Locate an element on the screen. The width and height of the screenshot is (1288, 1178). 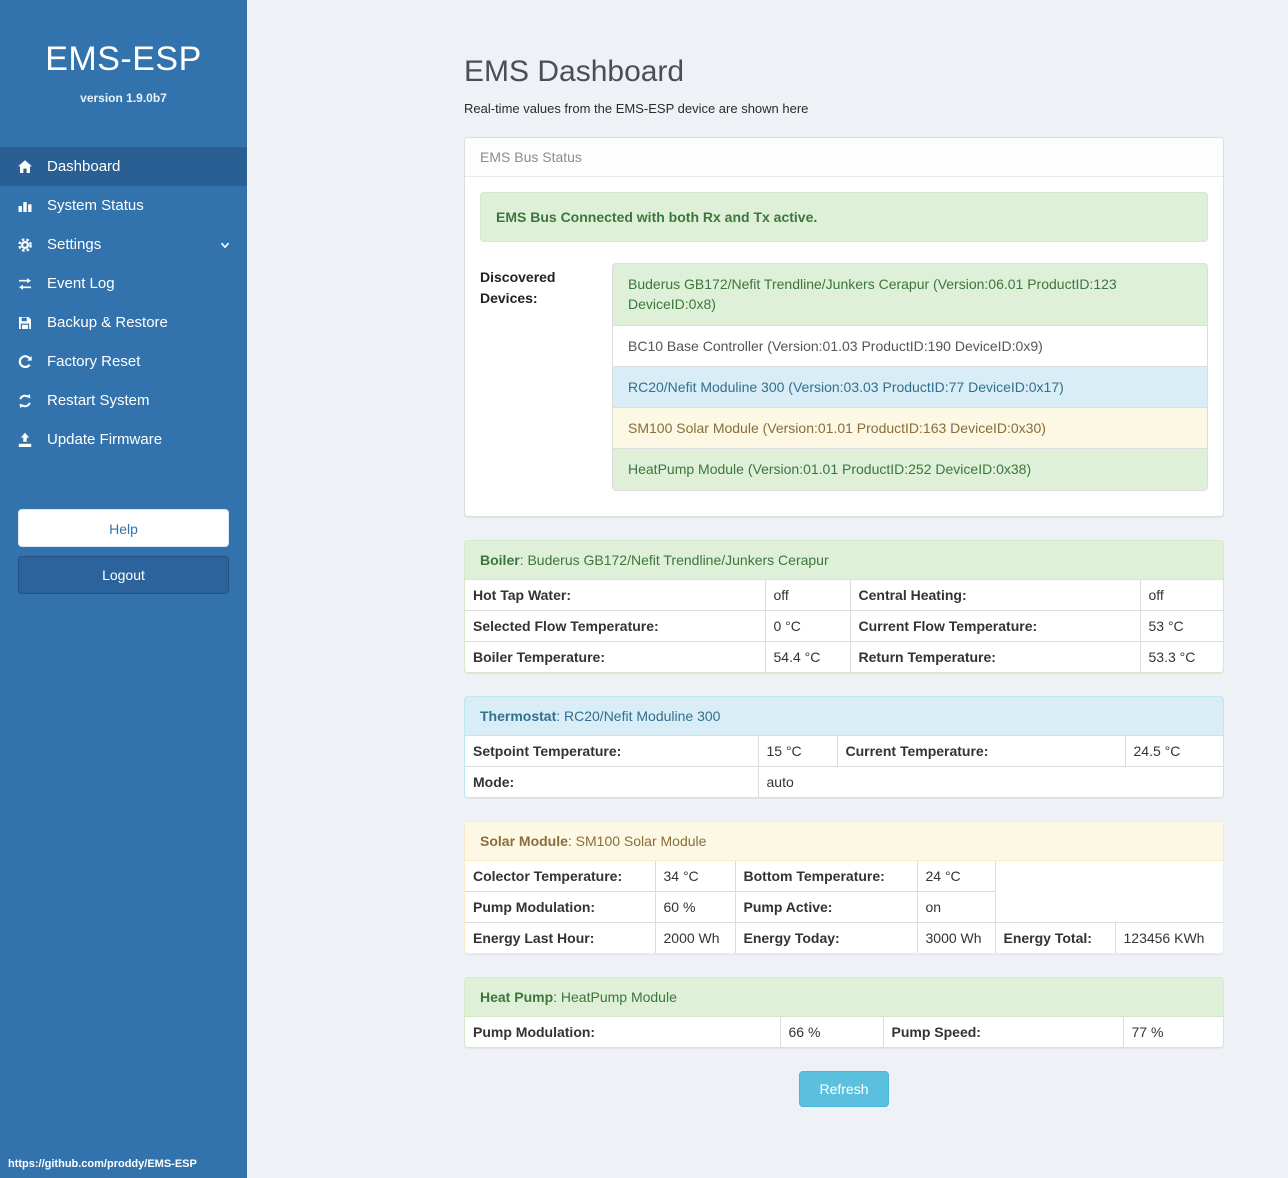
reset-arrow-icon is located at coordinates (25, 362).